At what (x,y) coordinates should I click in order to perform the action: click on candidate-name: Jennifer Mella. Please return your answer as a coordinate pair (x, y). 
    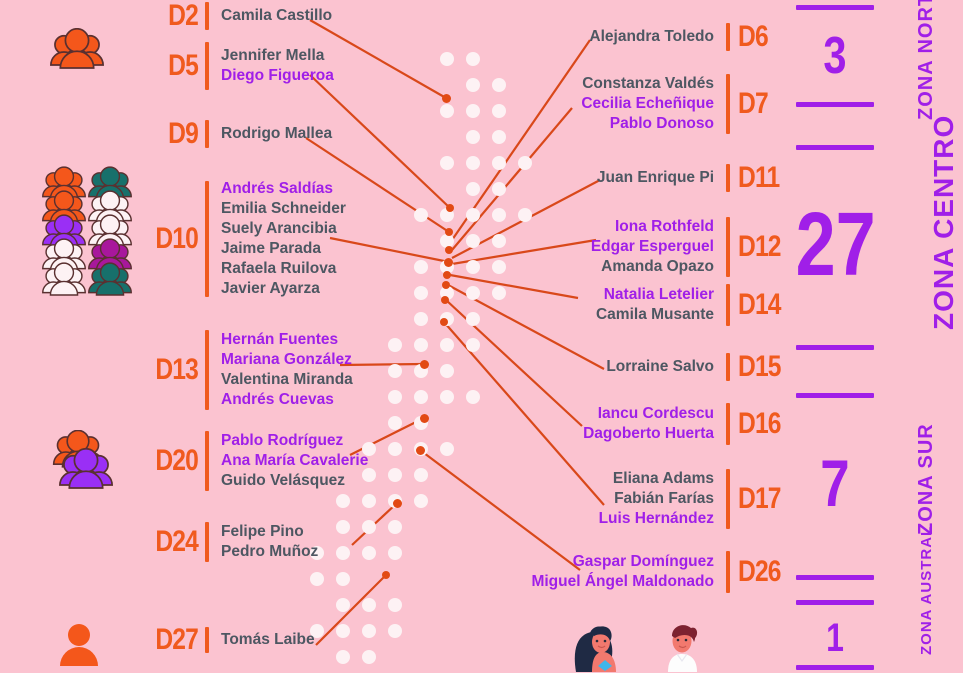
    Looking at the image, I should click on (273, 55).